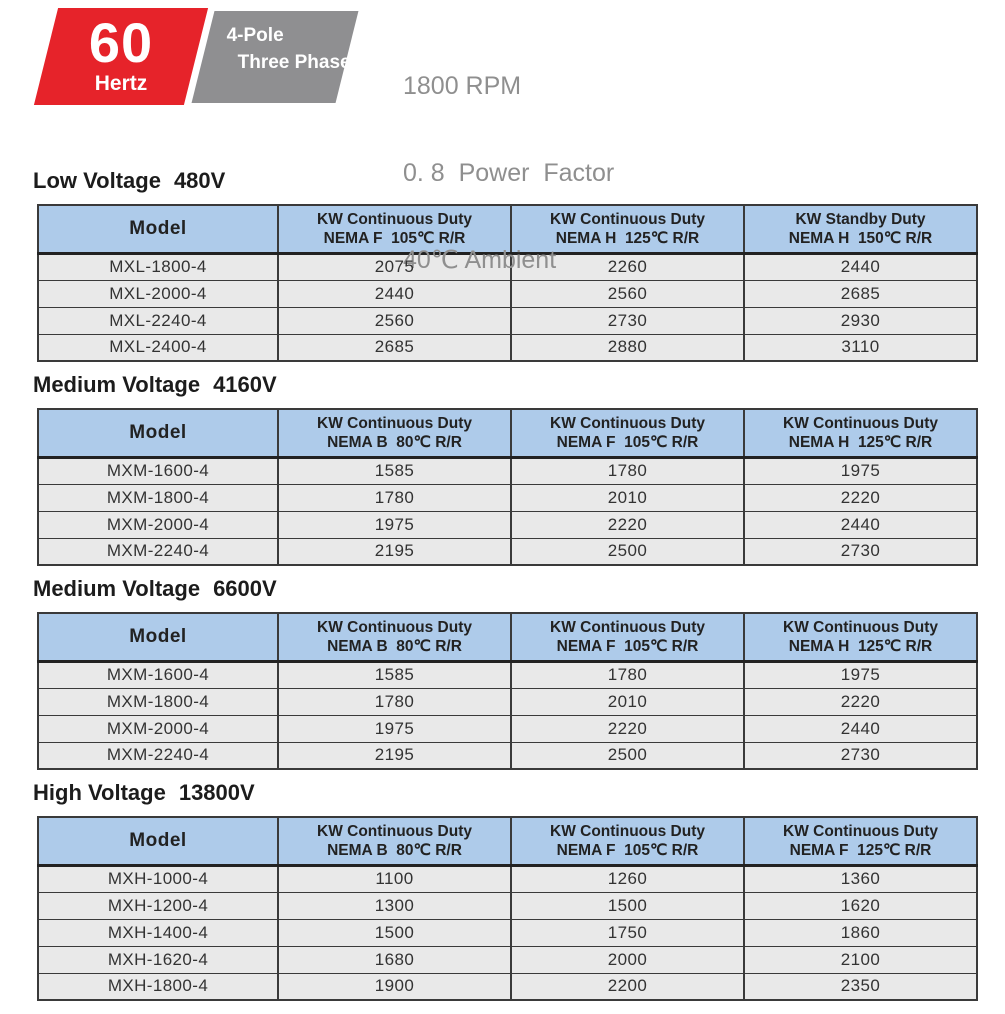 Image resolution: width=1005 pixels, height=1014 pixels. Describe the element at coordinates (121, 56) in the screenshot. I see `frequency-badge-content: 60 Hertz` at that location.